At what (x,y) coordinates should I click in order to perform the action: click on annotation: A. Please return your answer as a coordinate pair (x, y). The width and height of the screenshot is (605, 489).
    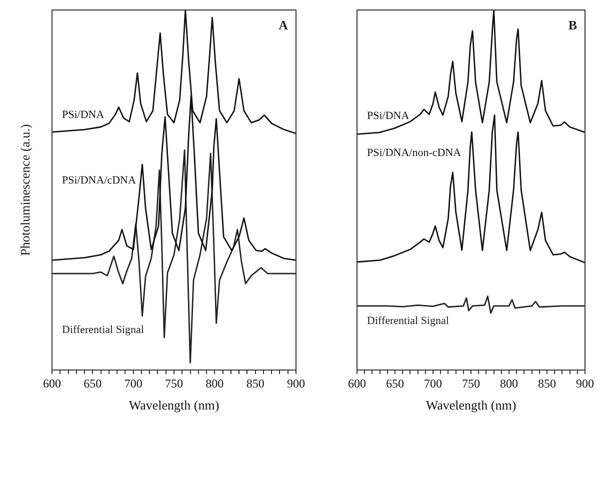
    Looking at the image, I should click on (283, 24).